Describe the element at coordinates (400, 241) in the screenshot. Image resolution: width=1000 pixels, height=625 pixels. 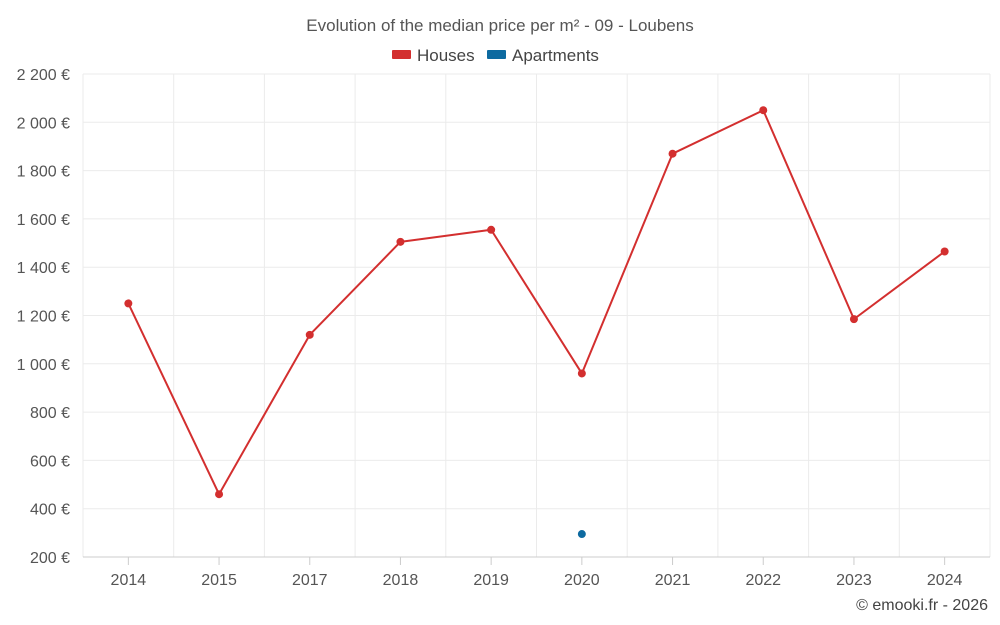
I see `data-point-houses-2018` at that location.